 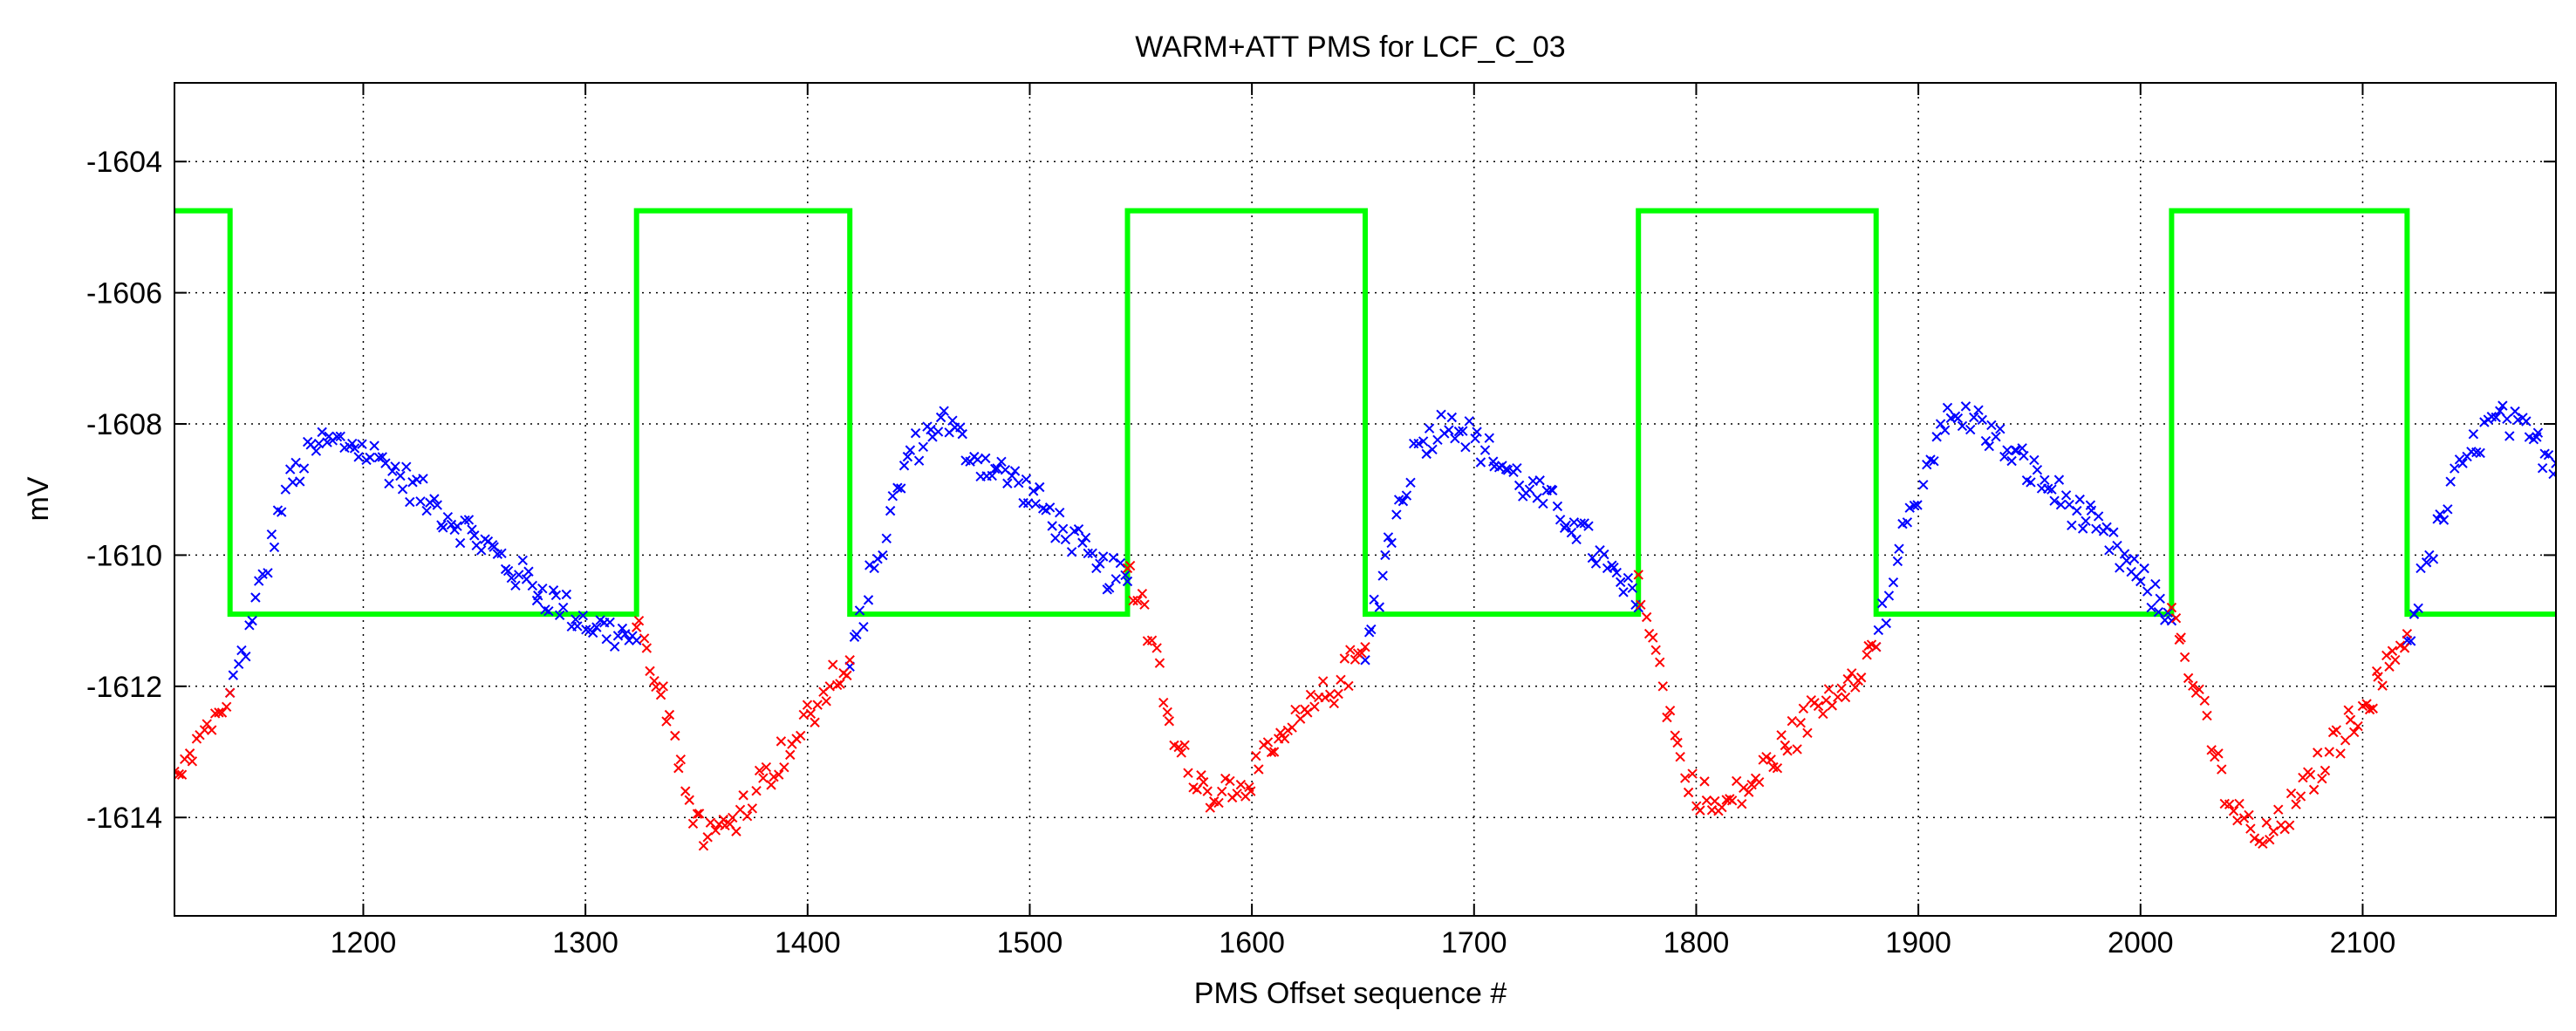 I want to click on x-tick-label: 1800, so click(x=1697, y=942).